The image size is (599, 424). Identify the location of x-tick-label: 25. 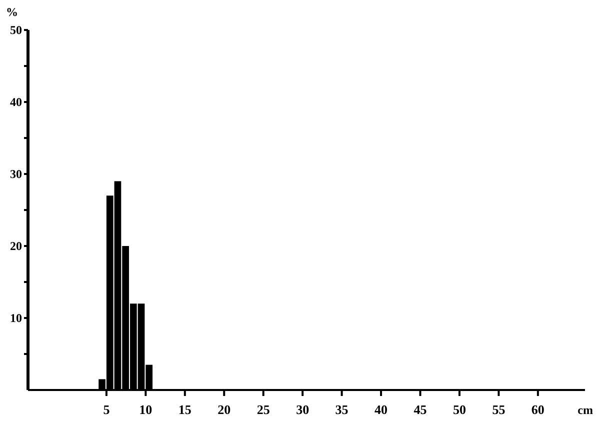
(263, 409).